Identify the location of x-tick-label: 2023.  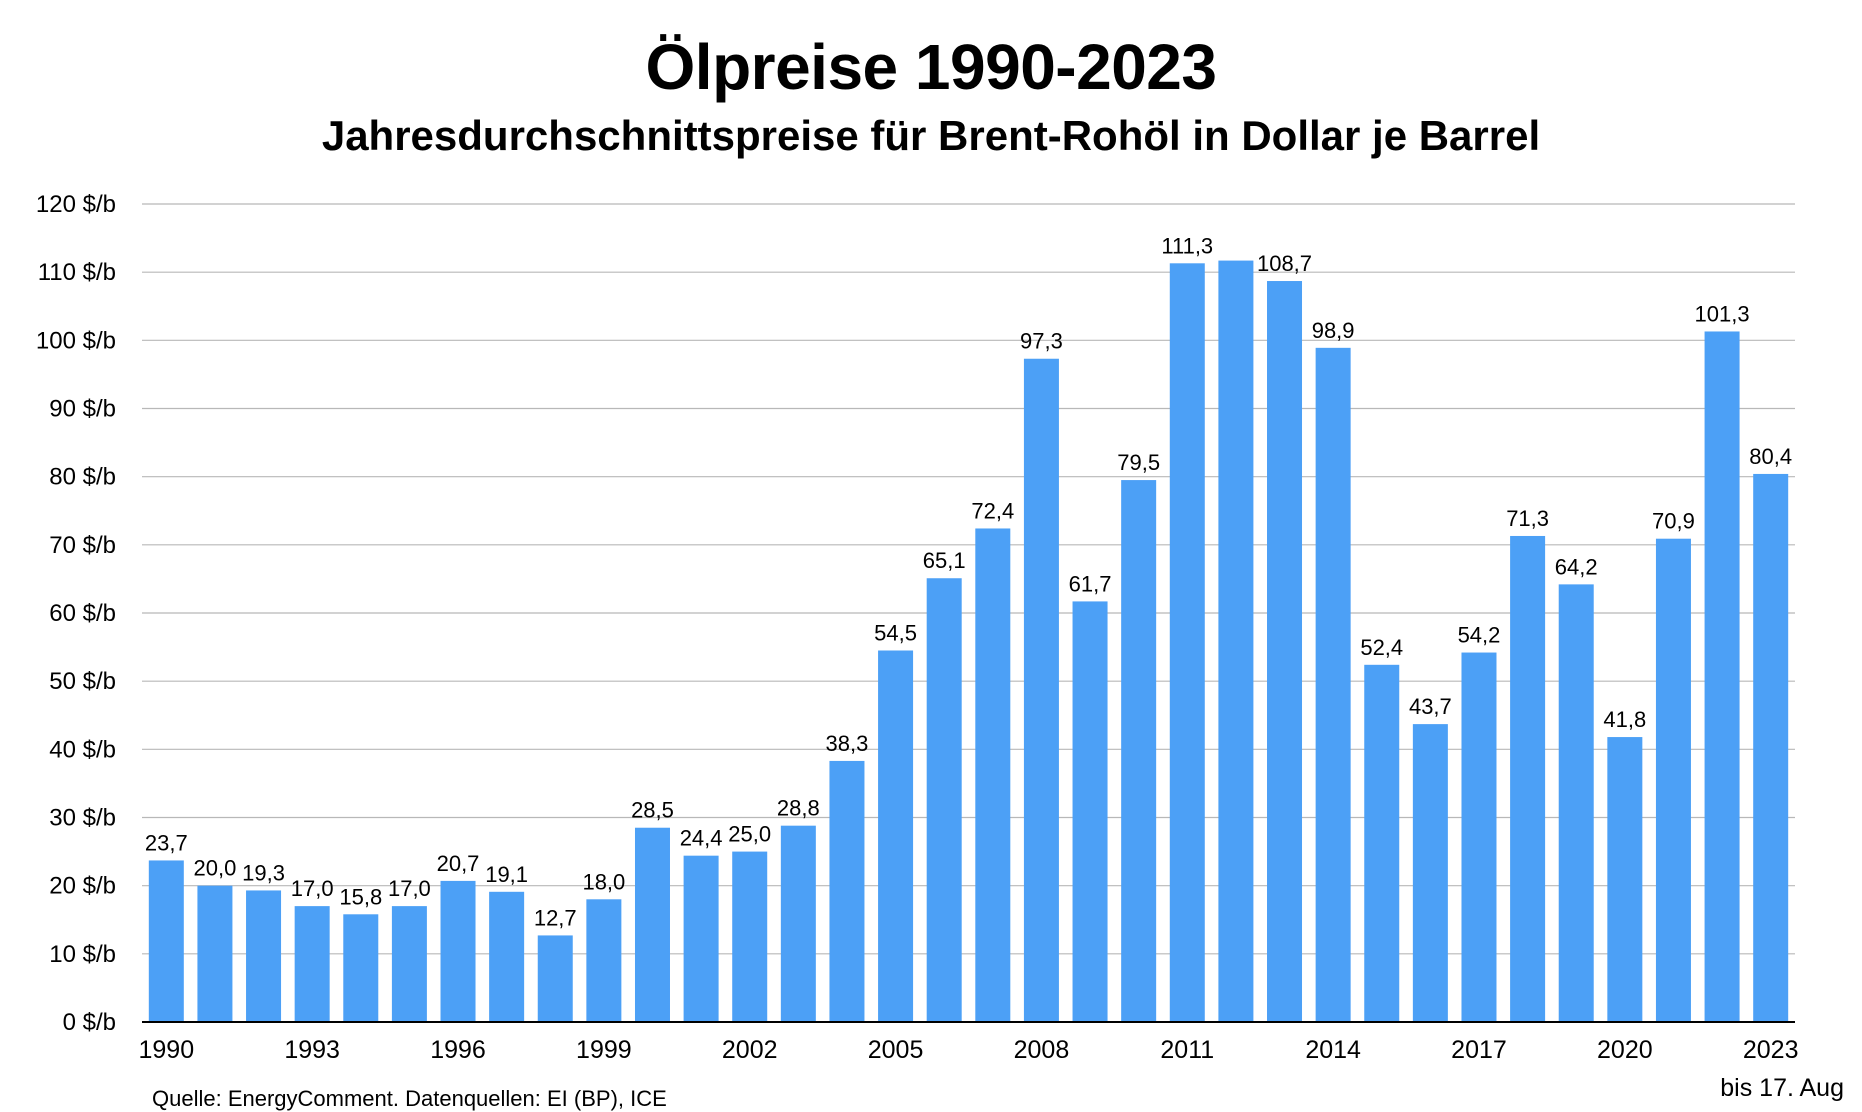
(1771, 1050).